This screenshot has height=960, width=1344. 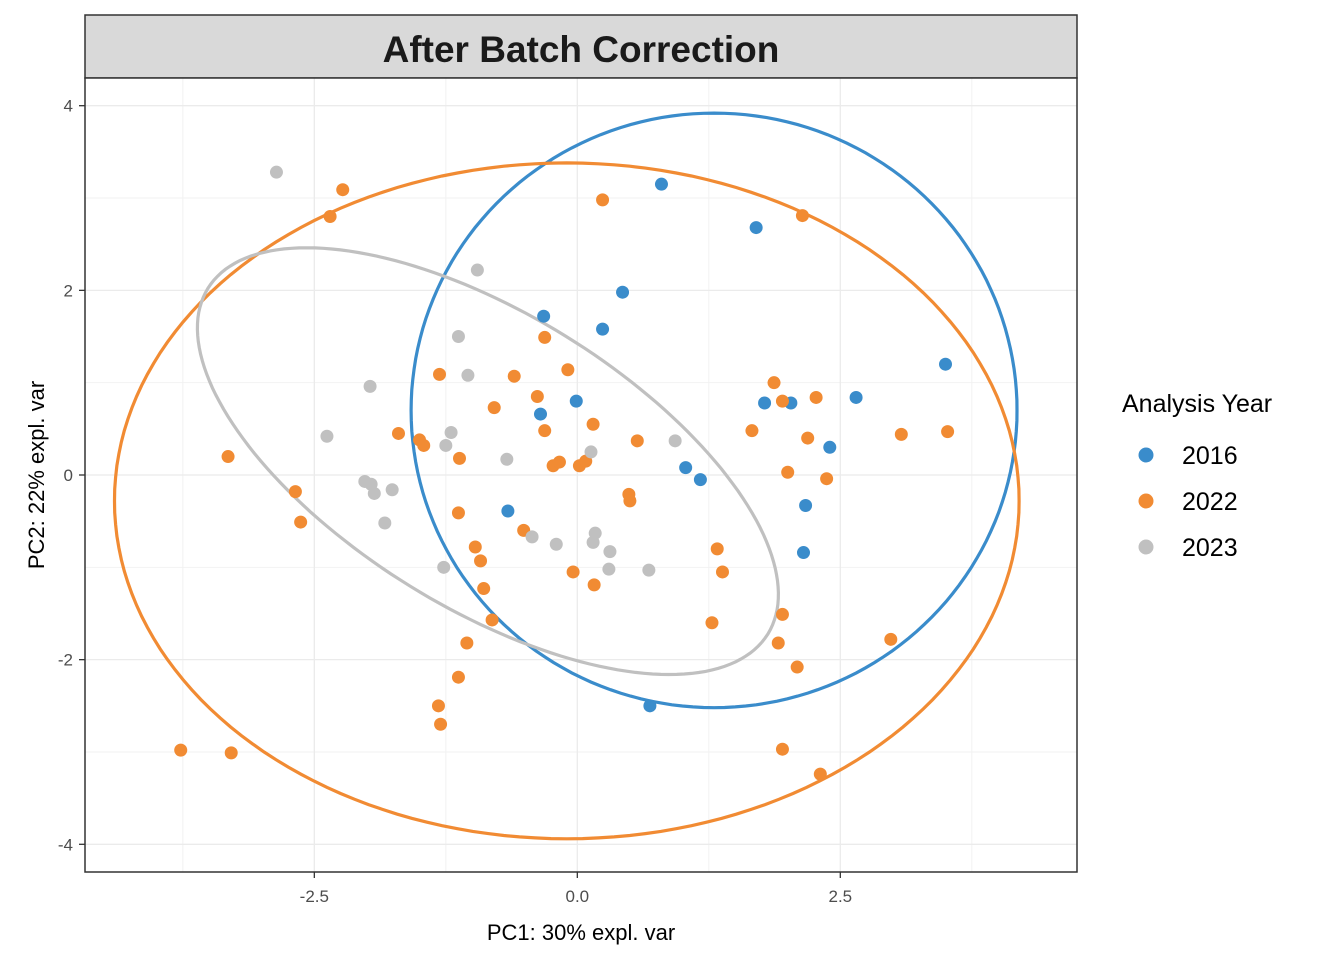 What do you see at coordinates (1146, 547) in the screenshot?
I see `legend-key-2023` at bounding box center [1146, 547].